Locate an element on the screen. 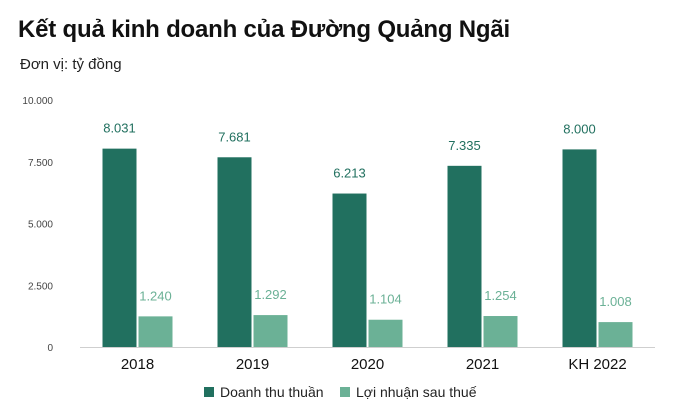  data-label-profit: 1.104 is located at coordinates (385, 299).